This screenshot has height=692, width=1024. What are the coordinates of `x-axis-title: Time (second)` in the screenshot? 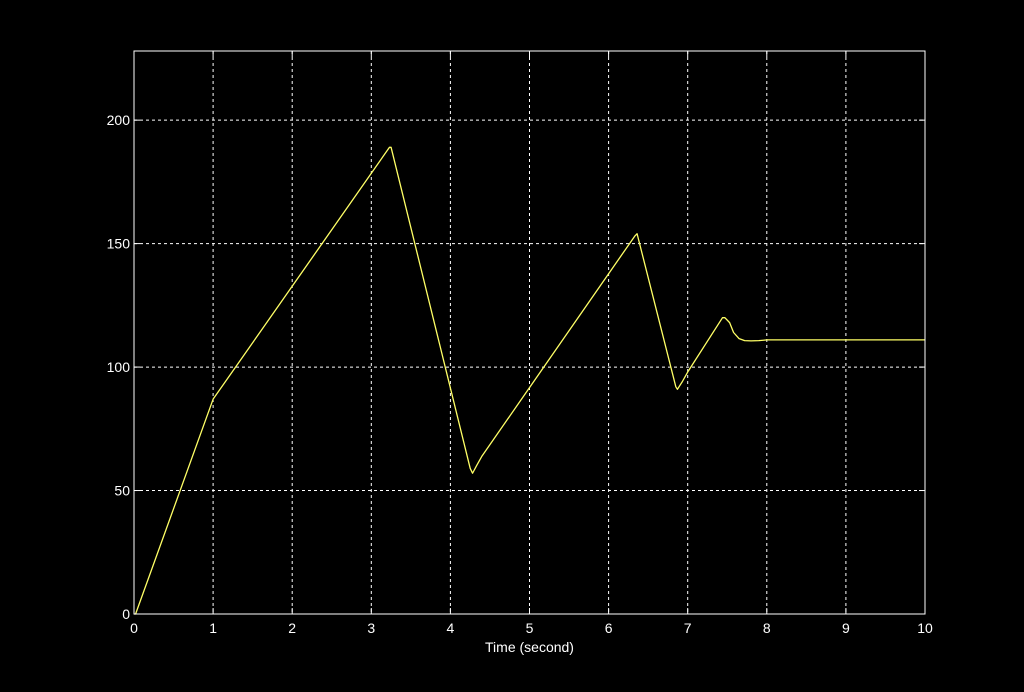 It's located at (529, 647).